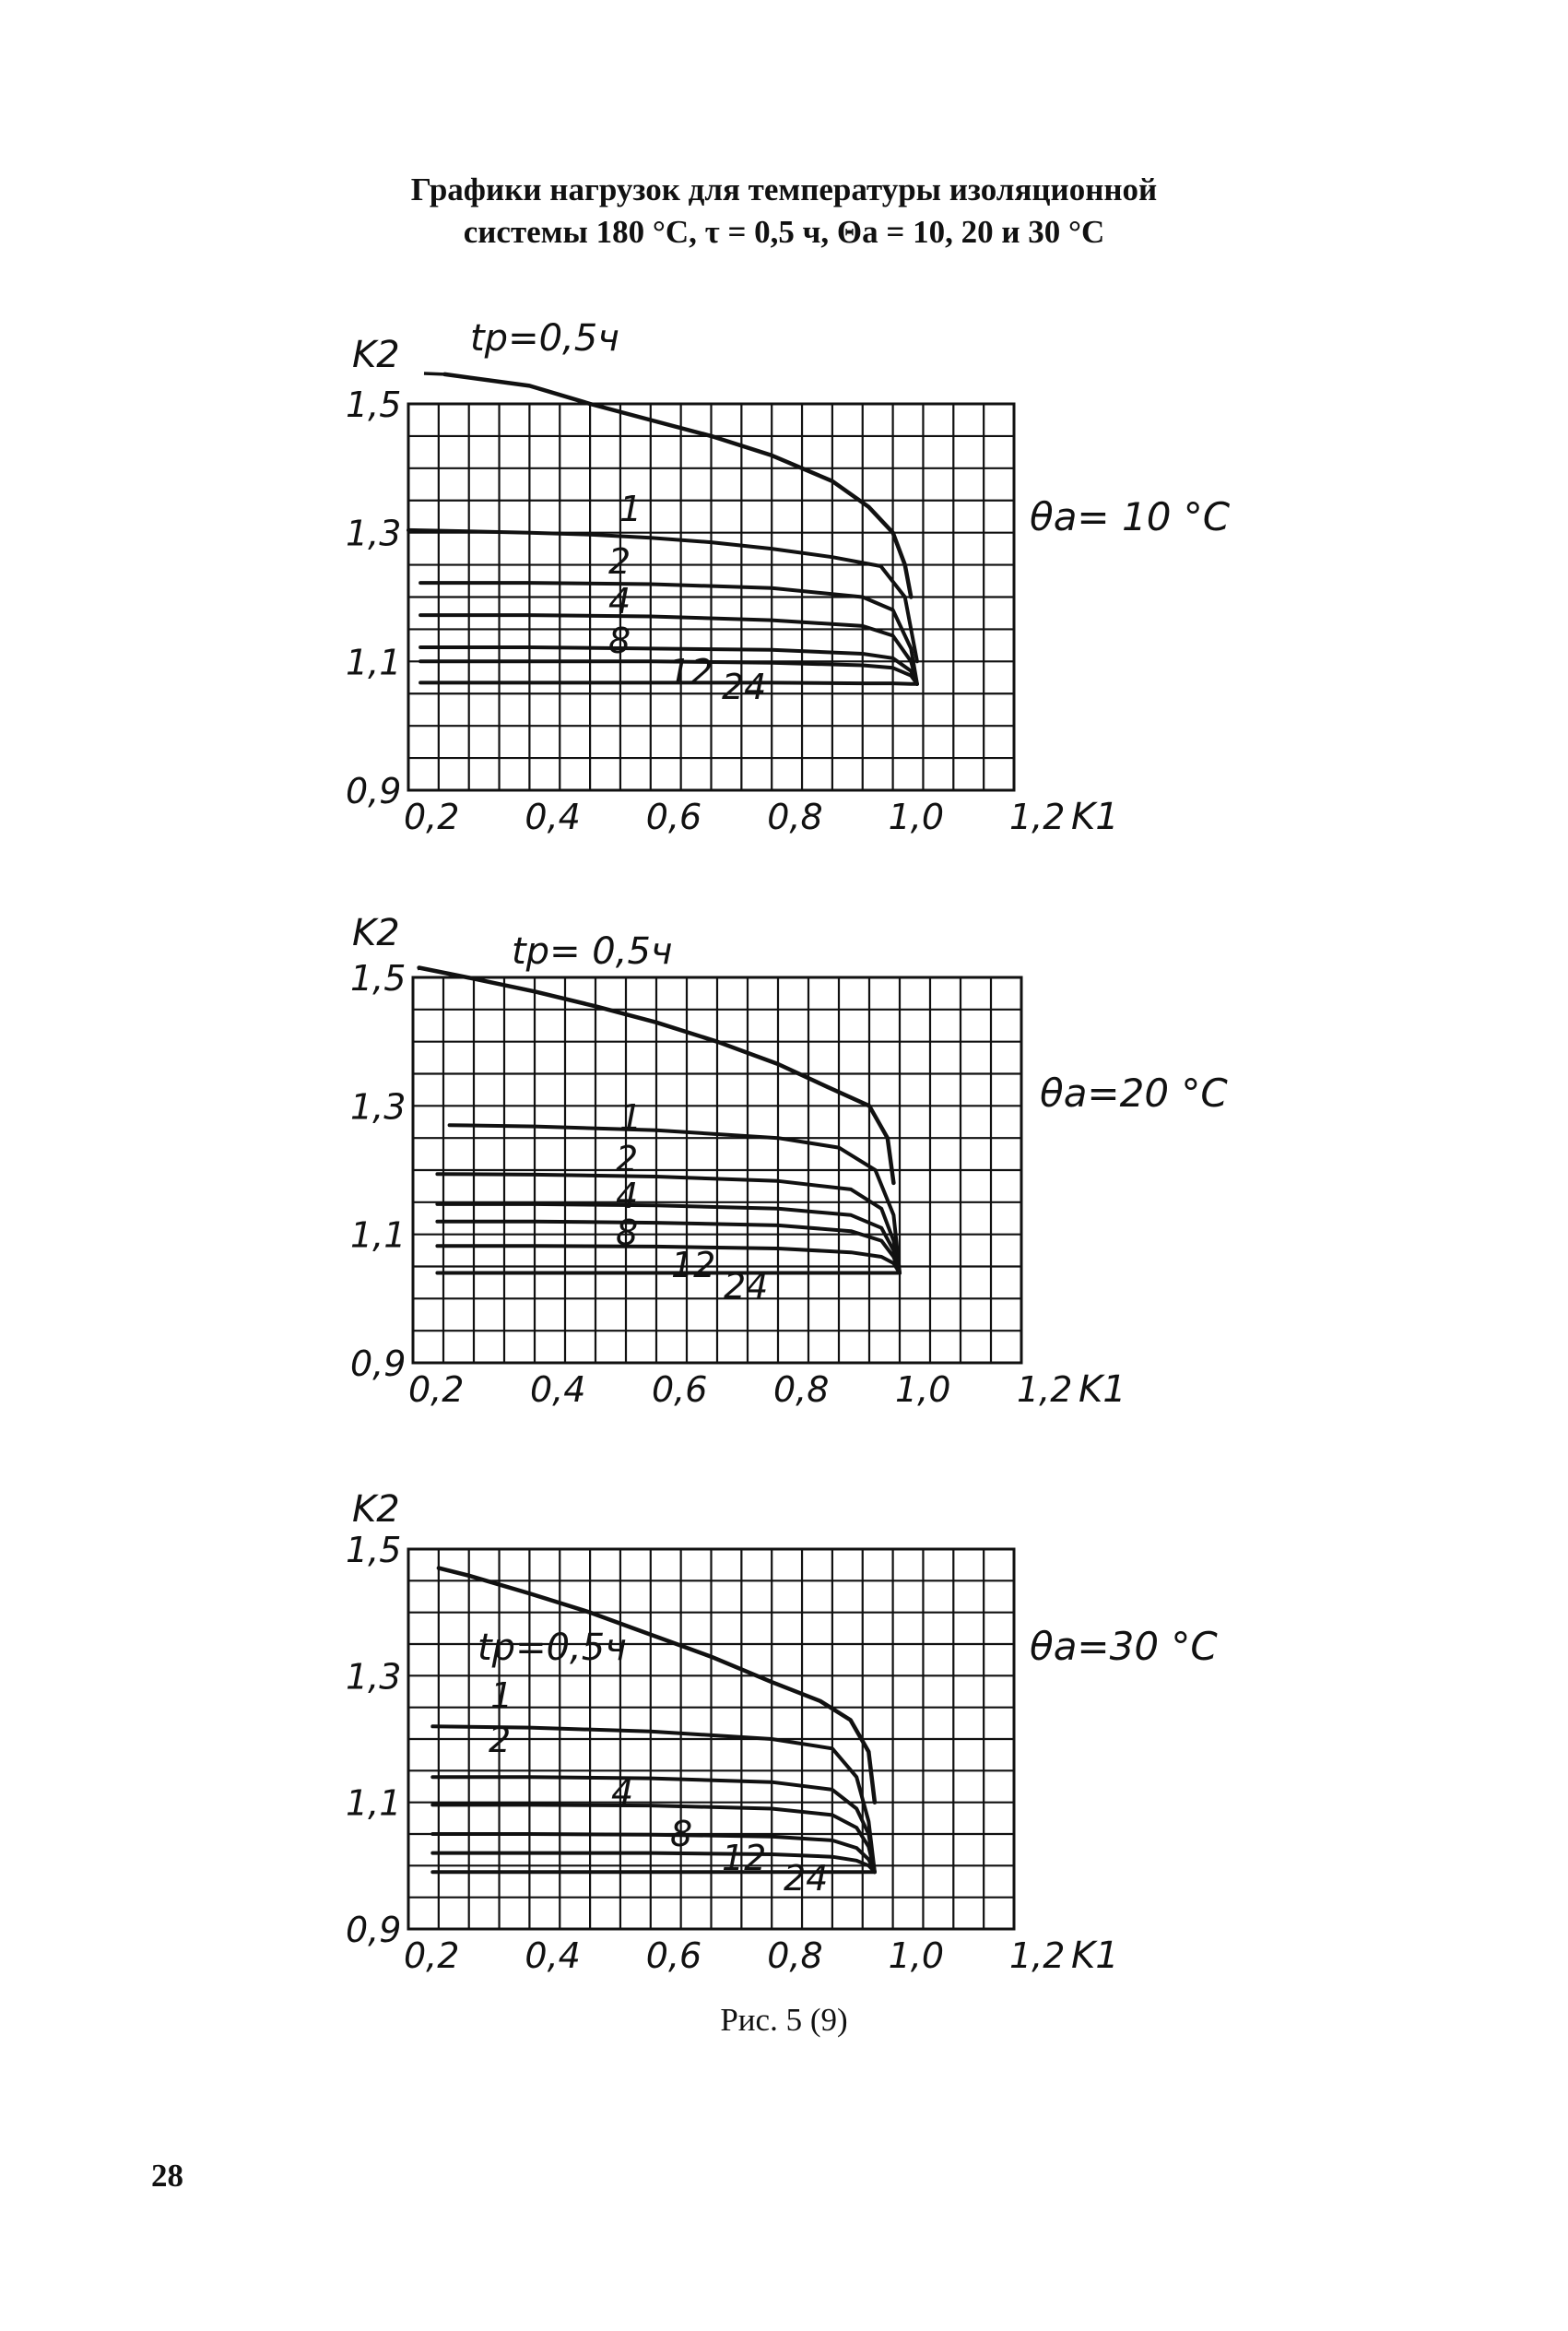 Image resolution: width=1568 pixels, height=2331 pixels. I want to click on ambient-temperature-label: θa=30 °C, so click(1124, 1646).